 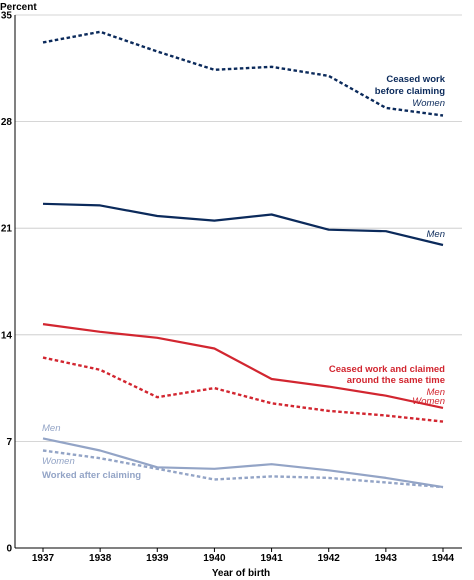 I want to click on x-tick-label: 1937, so click(x=43, y=558).